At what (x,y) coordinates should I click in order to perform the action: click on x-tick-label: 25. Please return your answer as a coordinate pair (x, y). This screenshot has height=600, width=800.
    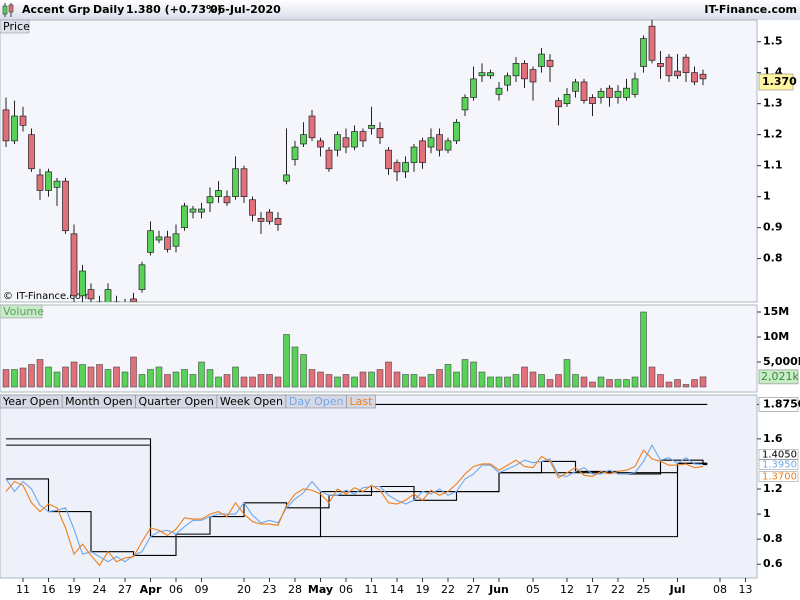
    Looking at the image, I should click on (644, 589).